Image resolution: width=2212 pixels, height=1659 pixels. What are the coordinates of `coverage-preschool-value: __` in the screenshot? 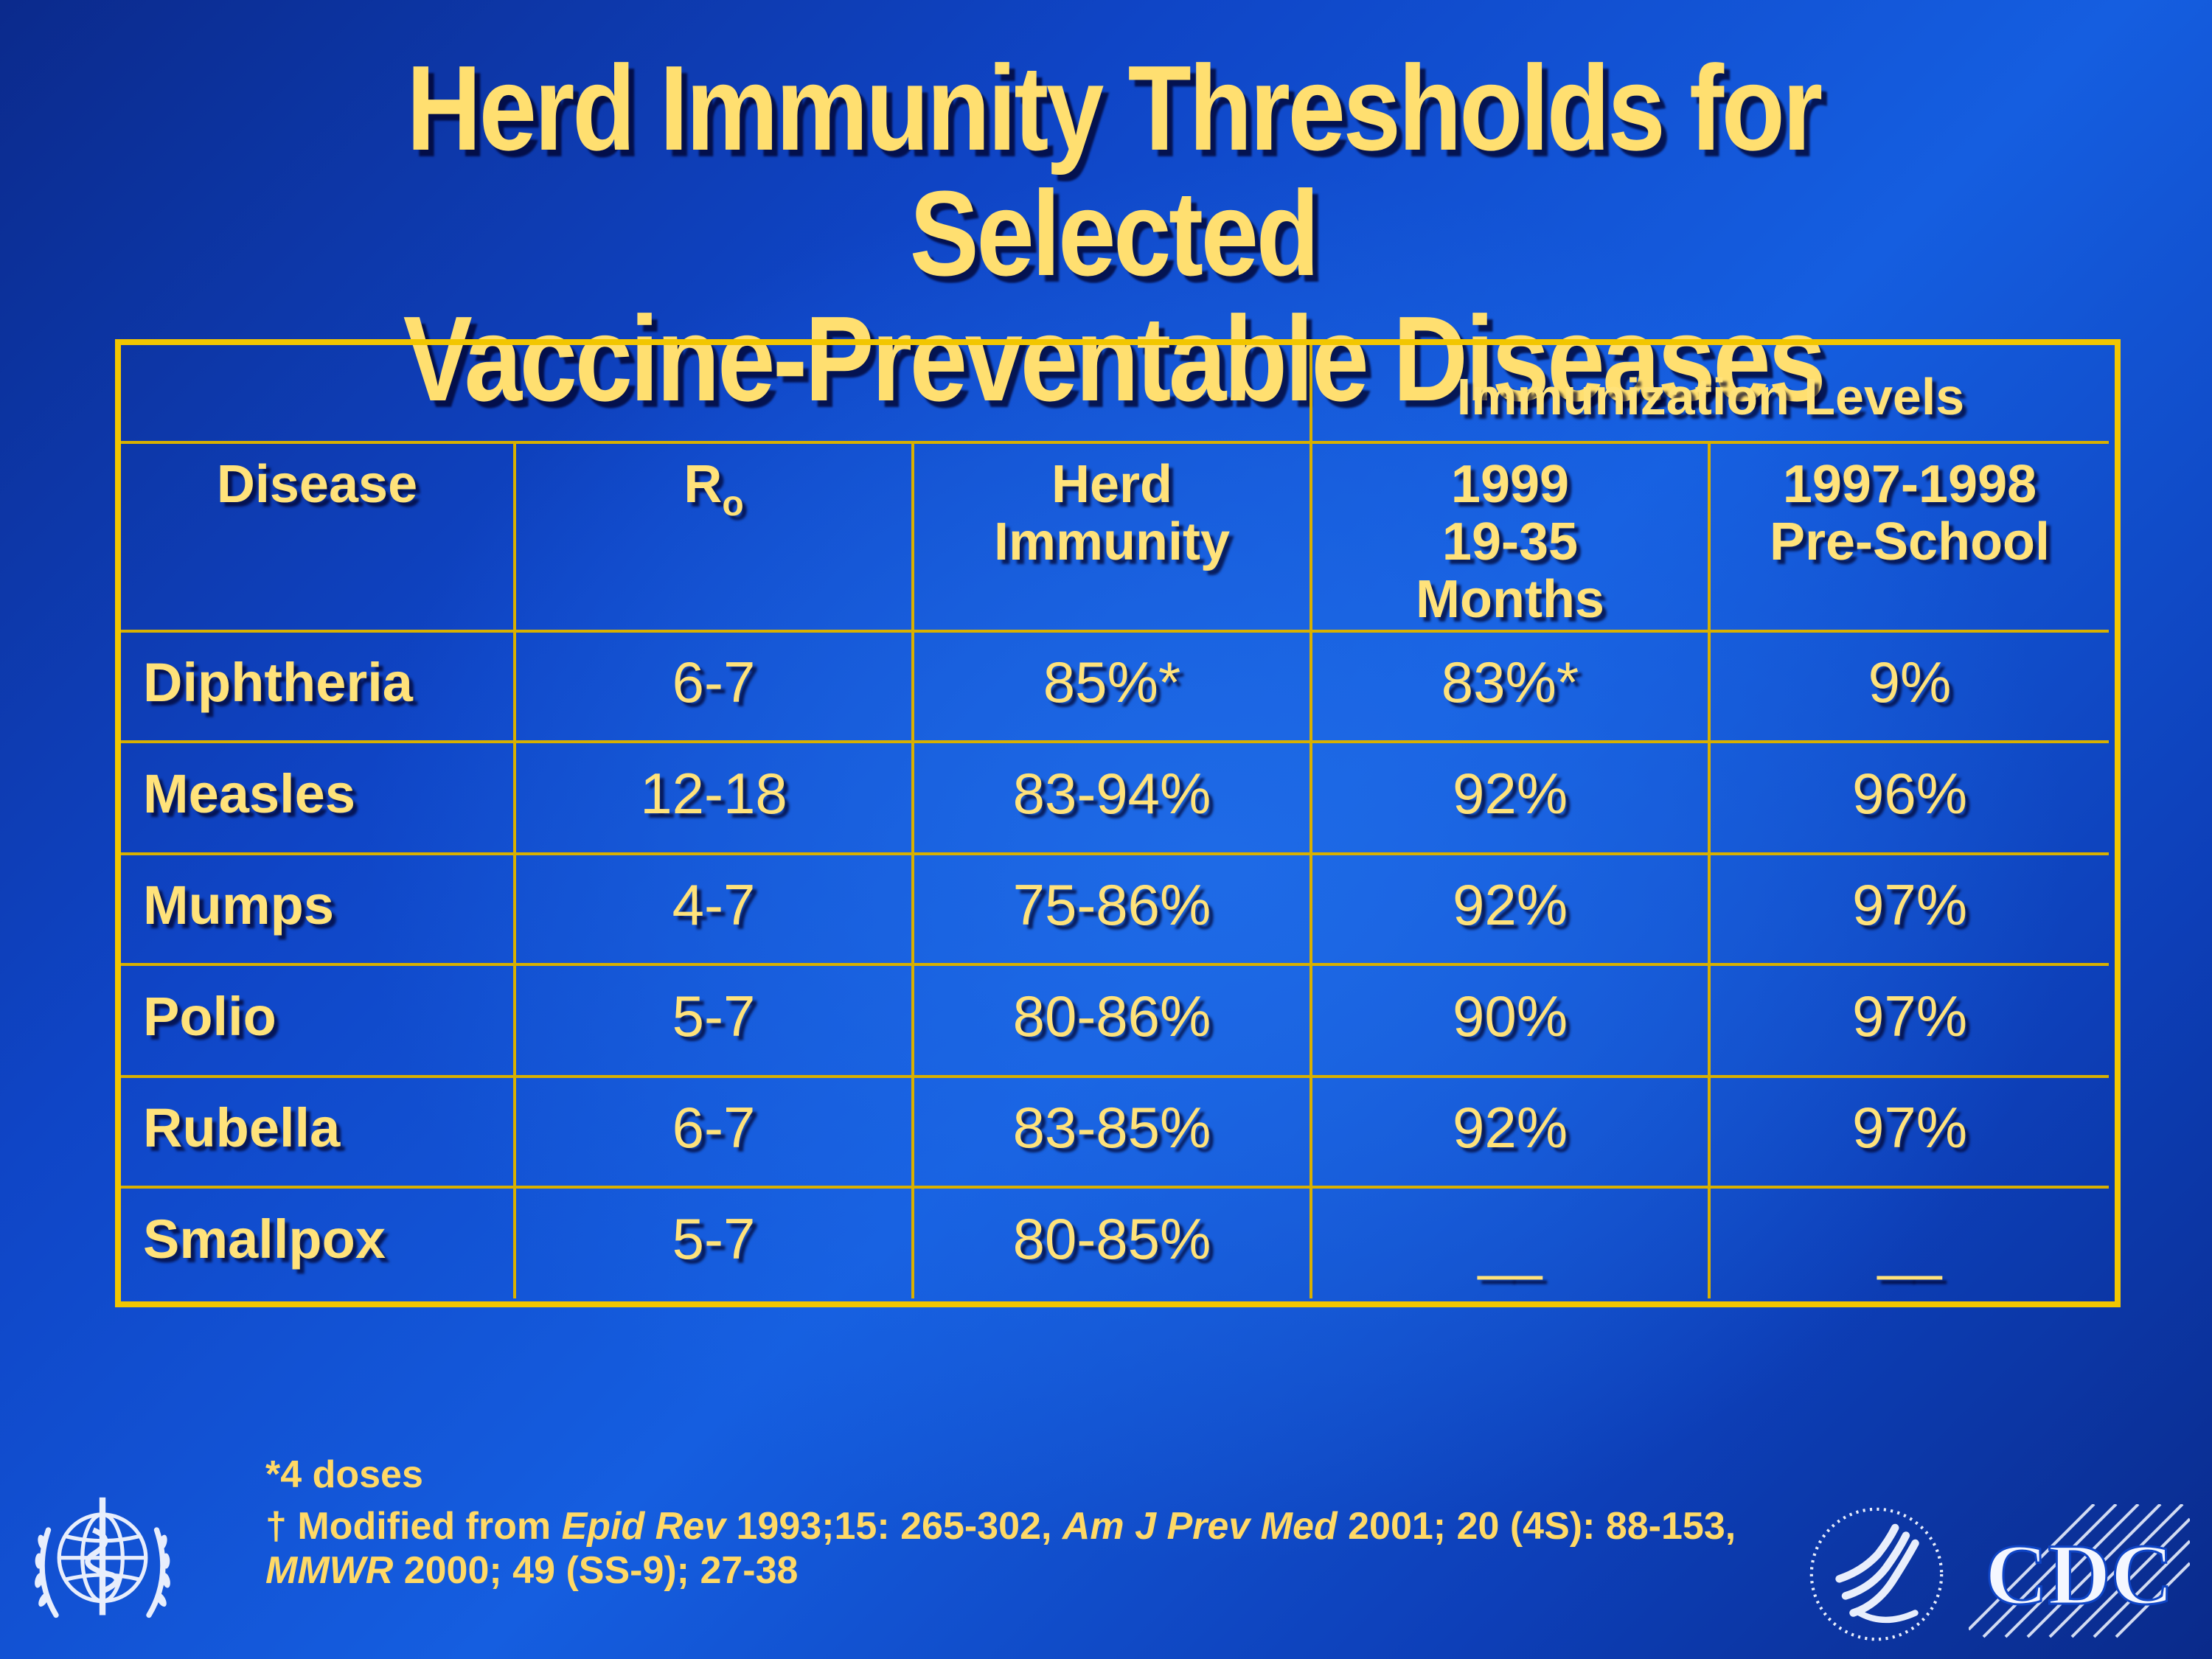 It's located at (1909, 1248).